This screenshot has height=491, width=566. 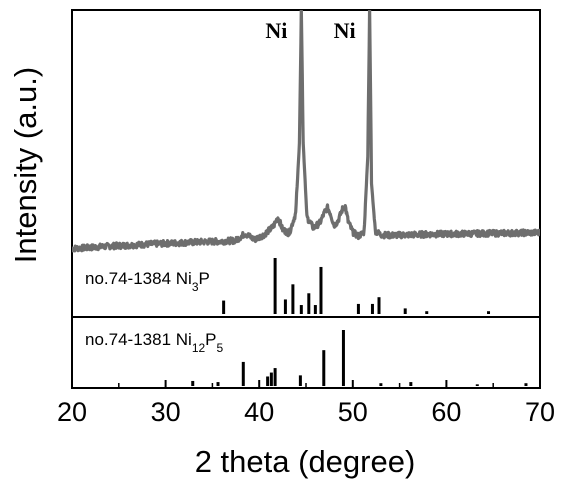 I want to click on reference-label-1: no.74-1384 Ni3P, so click(x=147, y=281).